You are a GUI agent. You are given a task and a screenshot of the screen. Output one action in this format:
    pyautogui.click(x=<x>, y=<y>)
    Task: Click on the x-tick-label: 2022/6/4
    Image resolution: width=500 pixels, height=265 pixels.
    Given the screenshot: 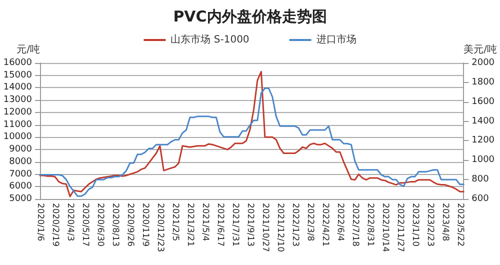 What is the action you would take?
    pyautogui.click(x=339, y=222)
    